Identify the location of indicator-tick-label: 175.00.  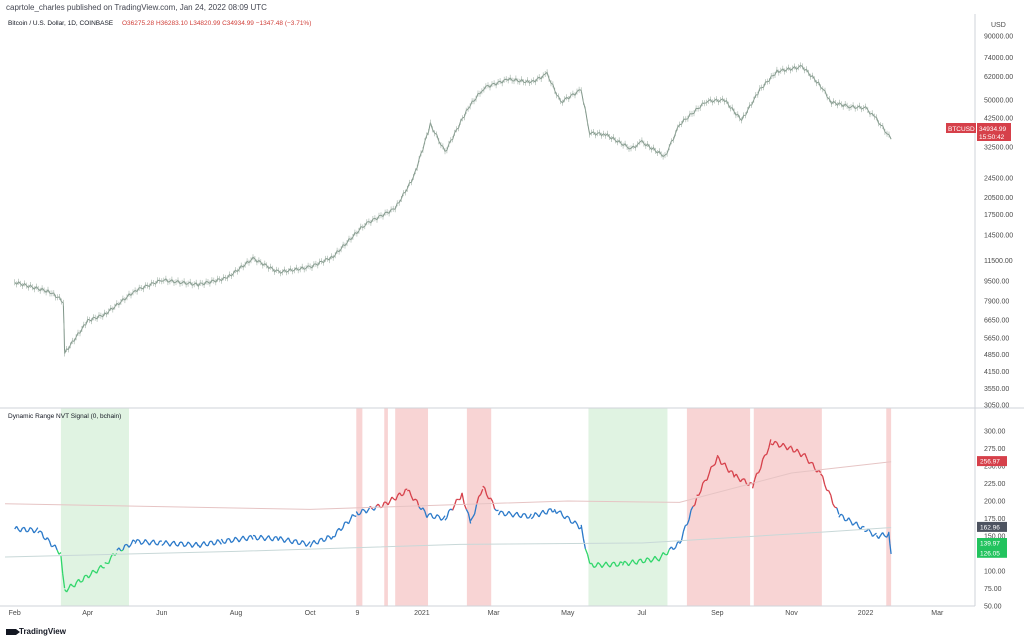
(995, 519).